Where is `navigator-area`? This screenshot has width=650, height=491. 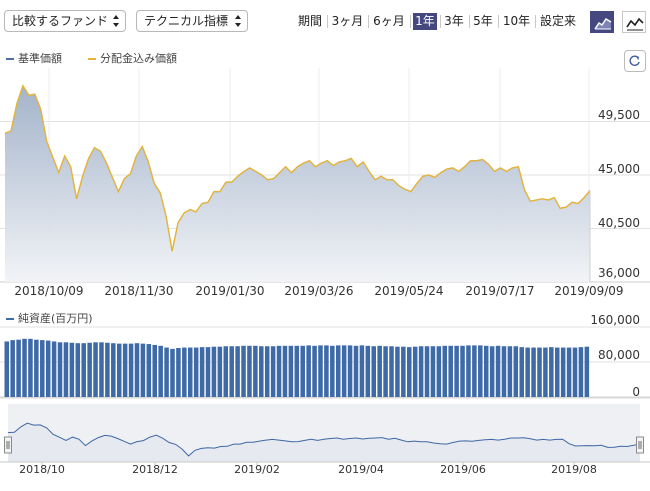 navigator-area is located at coordinates (324, 442).